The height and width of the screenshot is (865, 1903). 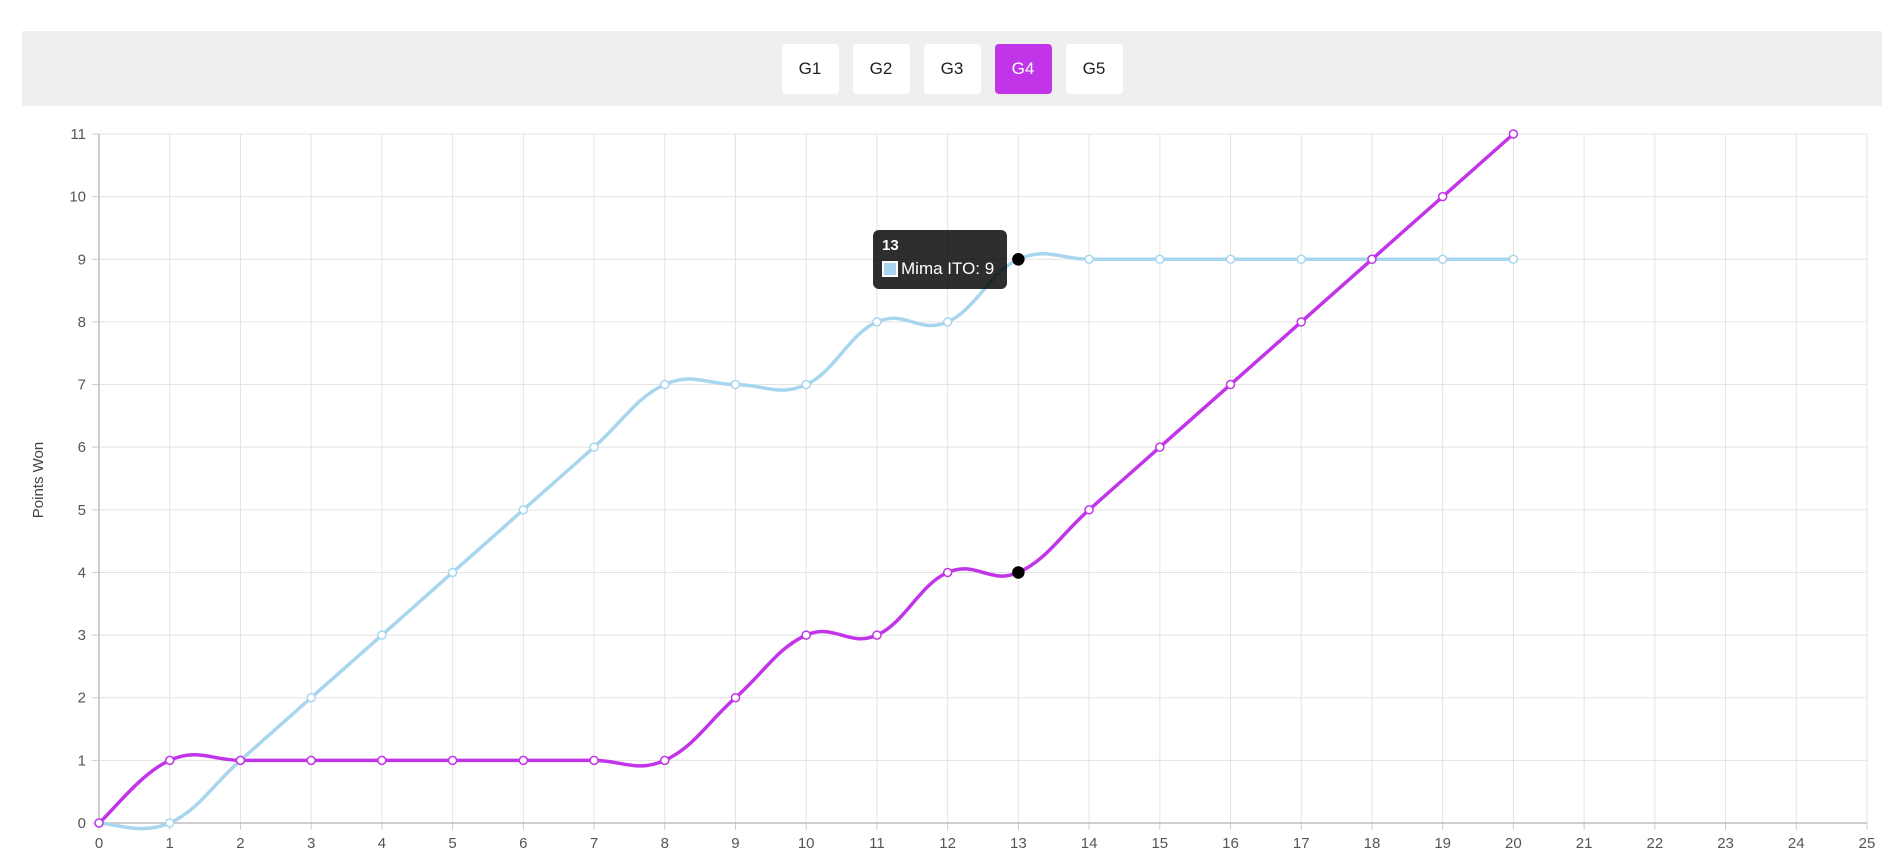 I want to click on x-tick-label: 25, so click(x=1867, y=843).